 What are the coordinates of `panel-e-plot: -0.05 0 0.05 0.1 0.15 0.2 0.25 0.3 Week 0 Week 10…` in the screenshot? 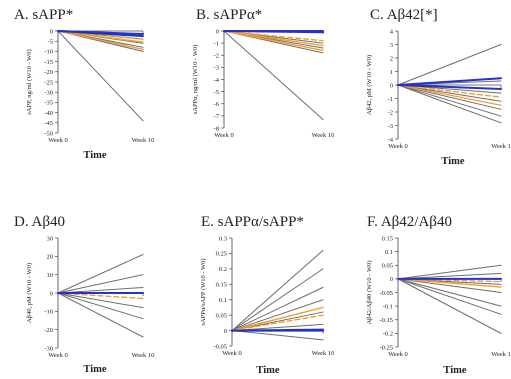 It's located at (267, 305).